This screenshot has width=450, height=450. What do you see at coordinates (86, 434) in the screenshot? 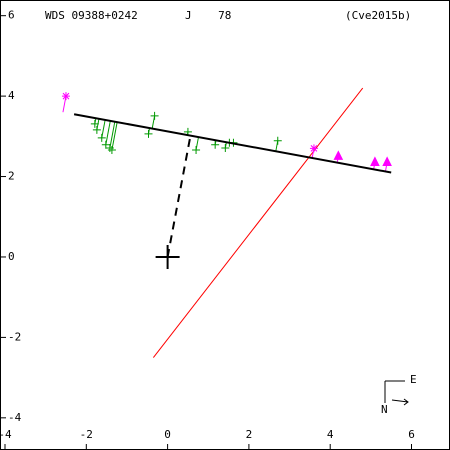
I see `x-tick-label: -2` at bounding box center [86, 434].